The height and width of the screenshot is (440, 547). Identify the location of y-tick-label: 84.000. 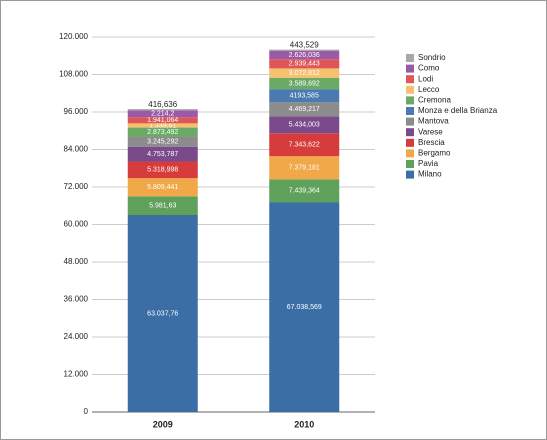
(76, 149).